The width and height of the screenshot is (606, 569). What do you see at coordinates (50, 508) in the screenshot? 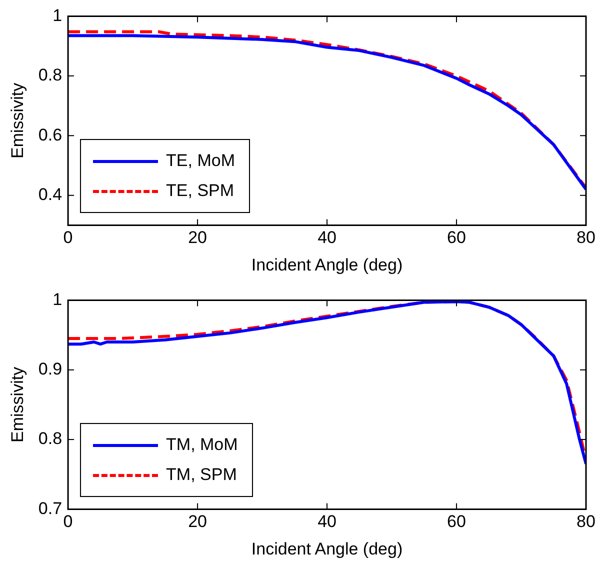
I see `y-tick-label: 0.7` at bounding box center [50, 508].